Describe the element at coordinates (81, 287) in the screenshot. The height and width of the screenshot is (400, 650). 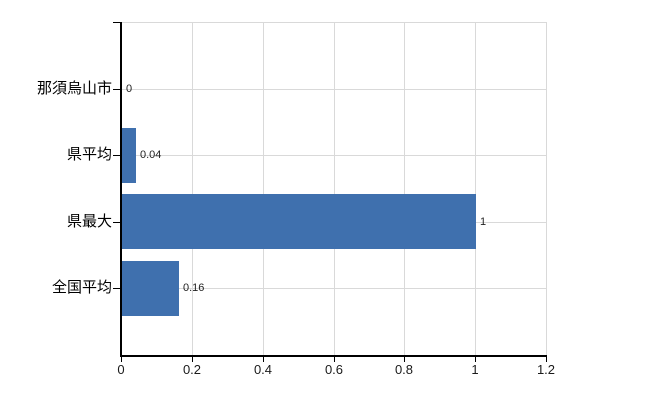
I see `category-label: 全国平均` at that location.